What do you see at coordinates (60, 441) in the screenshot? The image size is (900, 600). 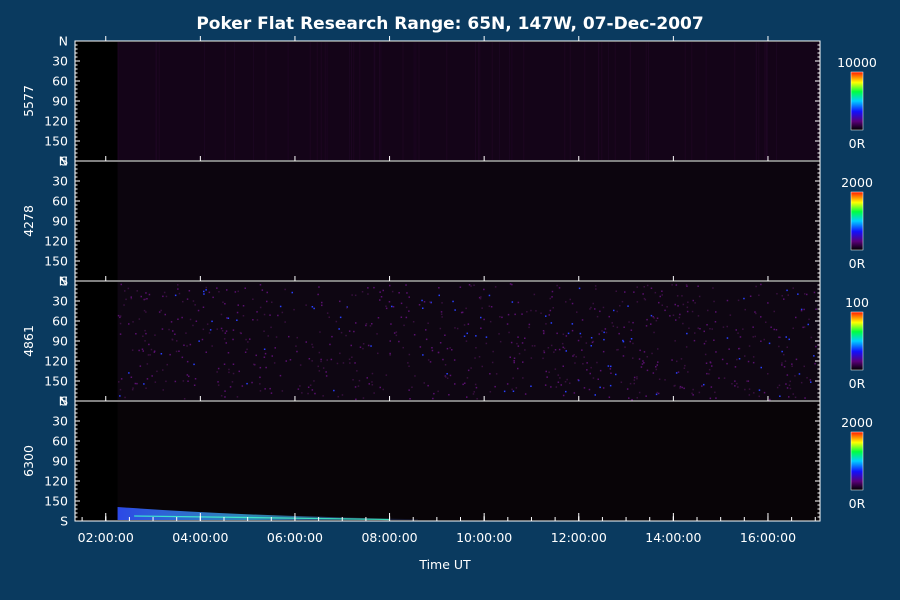 I see `y-tick-label: 60` at bounding box center [60, 441].